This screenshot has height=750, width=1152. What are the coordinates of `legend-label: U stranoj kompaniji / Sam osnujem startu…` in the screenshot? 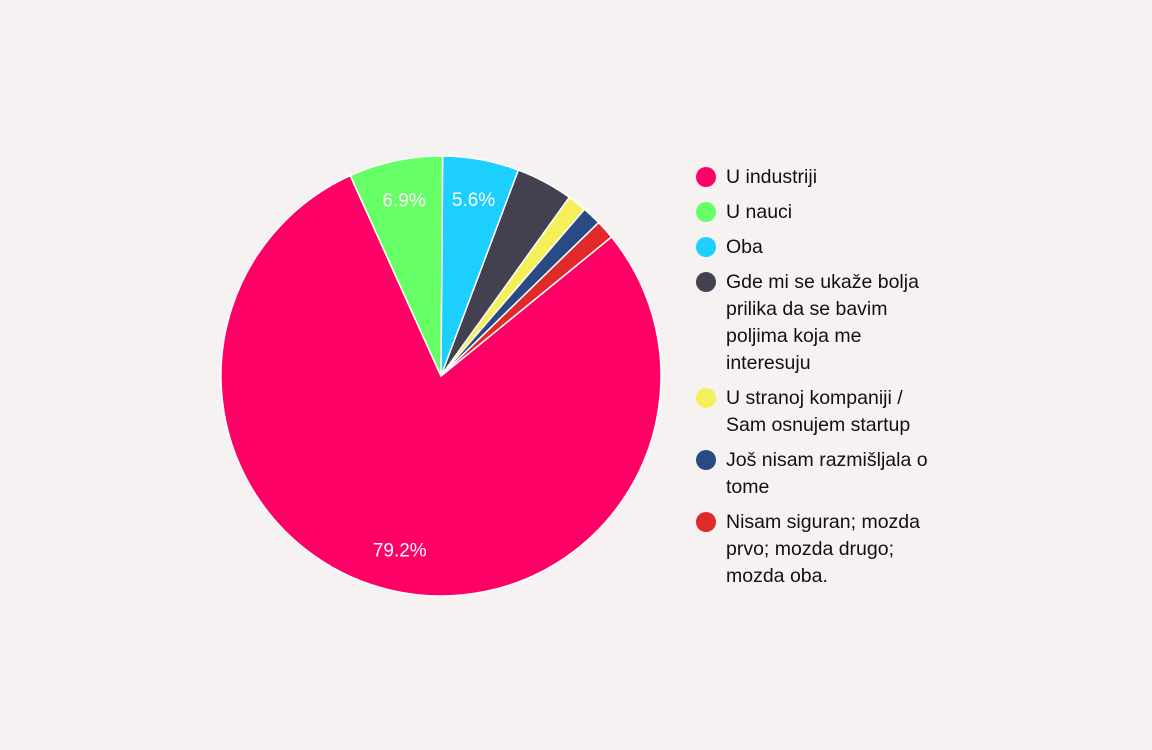 It's located at (836, 412).